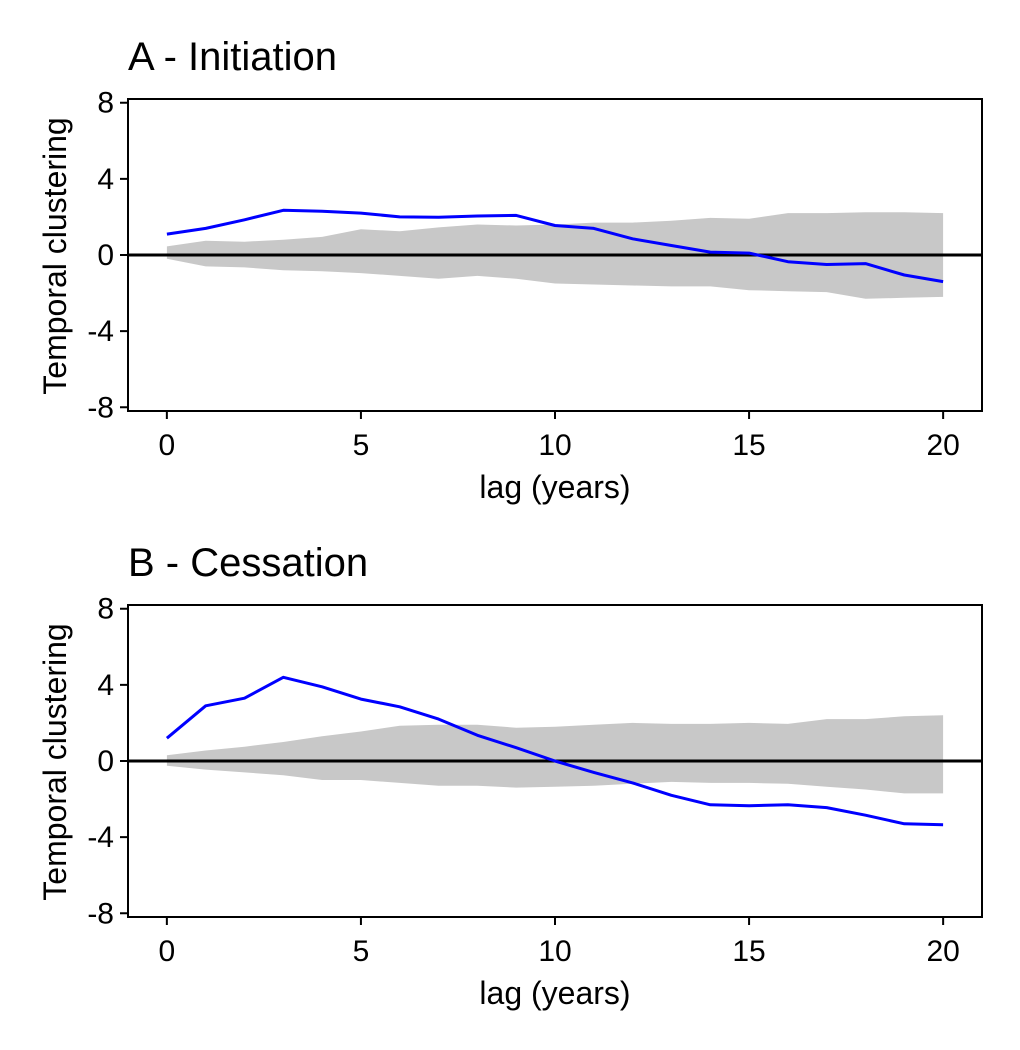  Describe the element at coordinates (248, 563) in the screenshot. I see `panel-title: B - Cessation` at that location.